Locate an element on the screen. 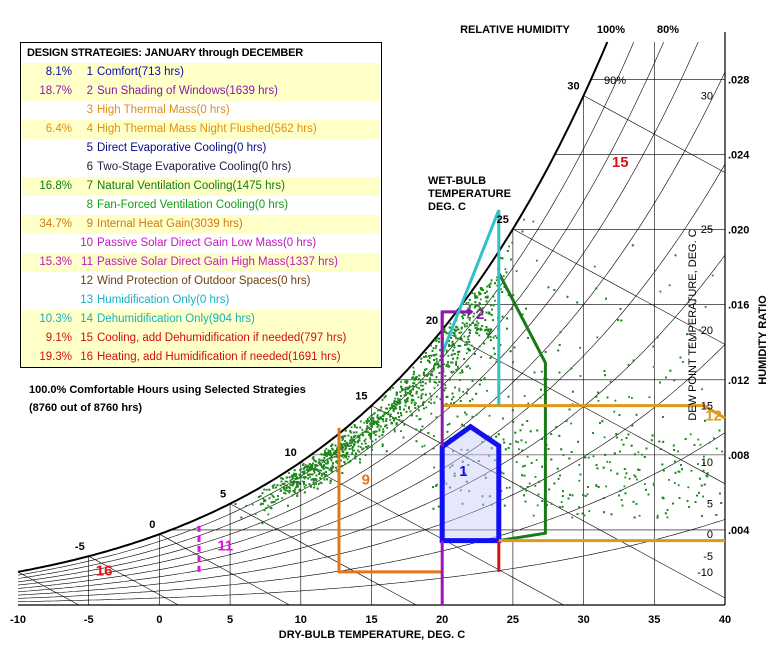  wetbulb-tick-label: 25 is located at coordinates (503, 220).